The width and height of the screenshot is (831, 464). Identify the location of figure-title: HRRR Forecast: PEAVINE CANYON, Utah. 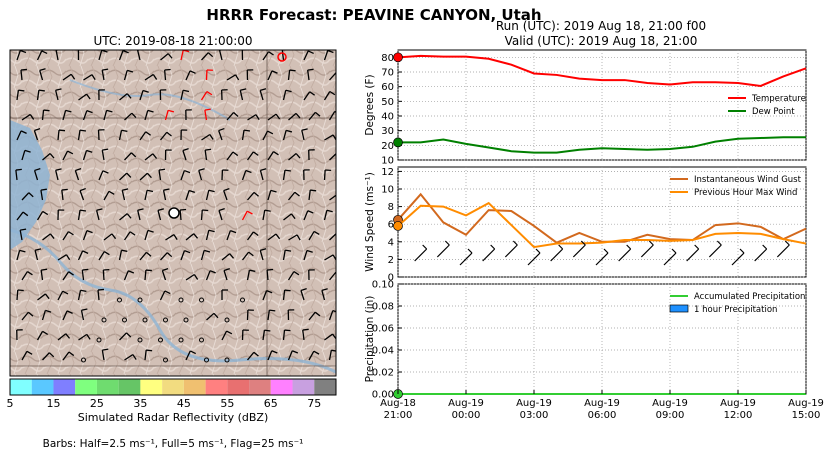
(373, 15).